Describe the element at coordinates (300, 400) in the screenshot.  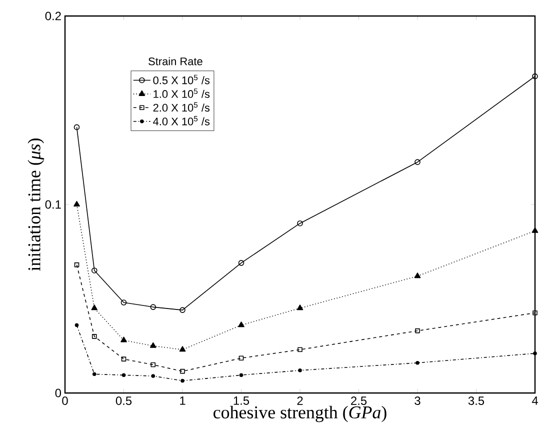
I see `x-tick-label: 2` at that location.